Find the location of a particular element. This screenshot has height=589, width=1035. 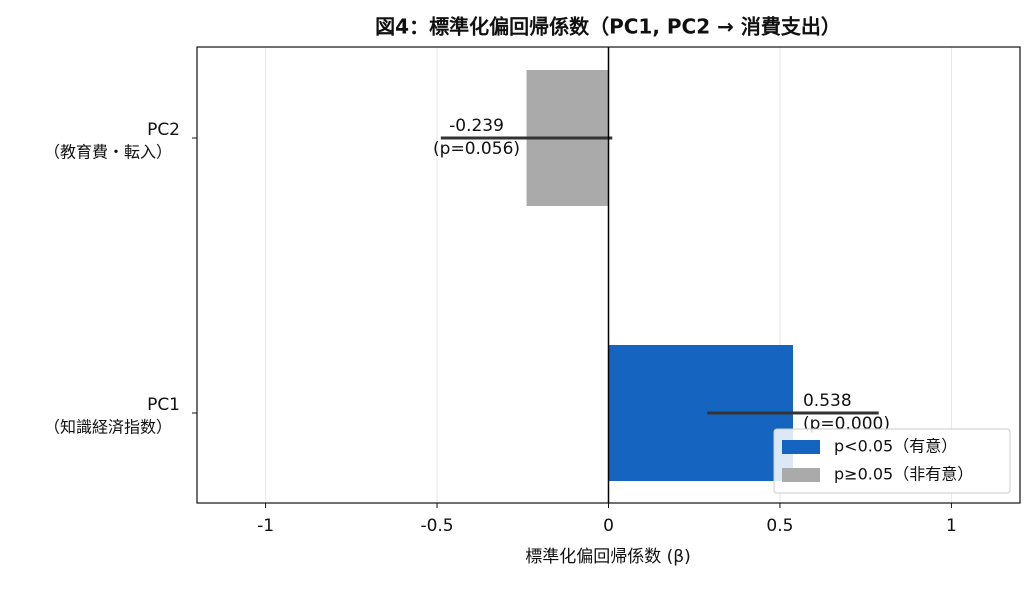

value-label: 0.538 is located at coordinates (827, 401).